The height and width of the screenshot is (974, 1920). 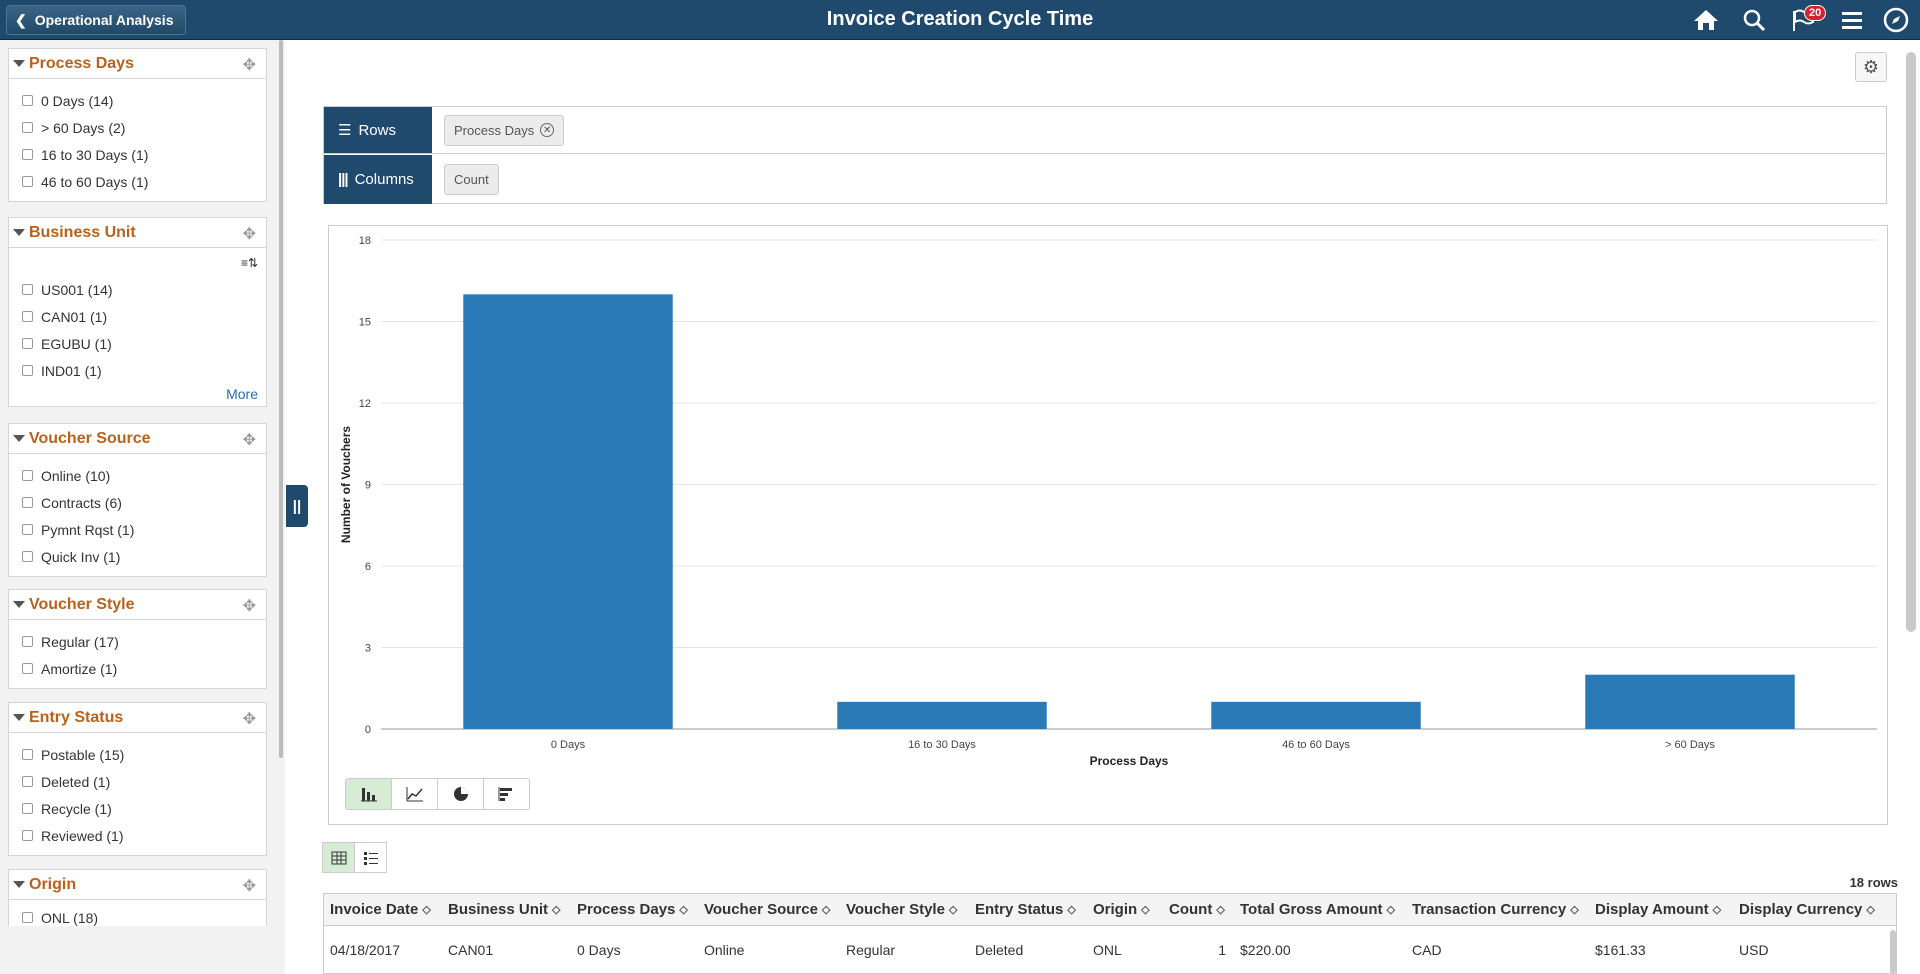 What do you see at coordinates (137, 641) in the screenshot?
I see `facet-option: Regular (17)` at bounding box center [137, 641].